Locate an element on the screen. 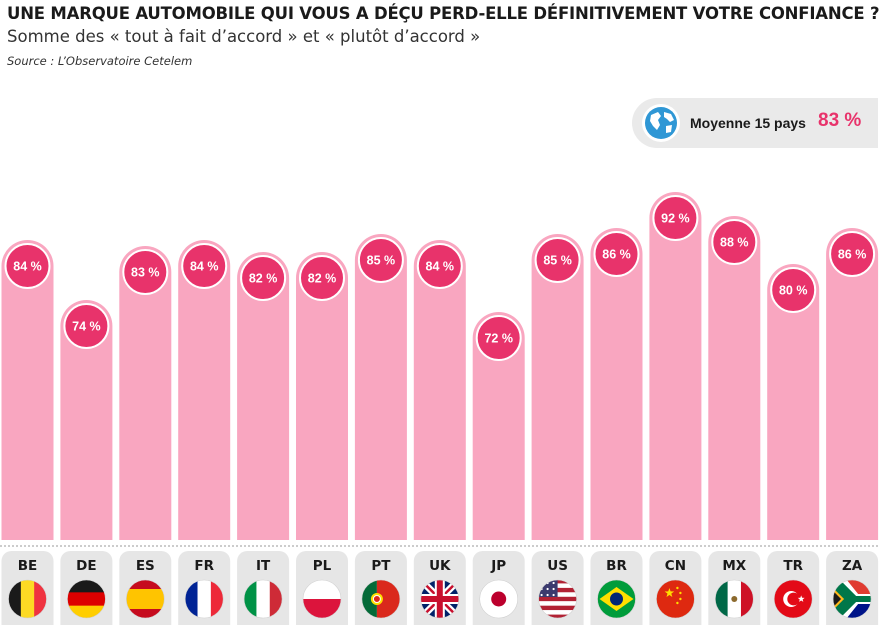 Image resolution: width=880 pixels, height=625 pixels. country-code-us: US is located at coordinates (557, 566).